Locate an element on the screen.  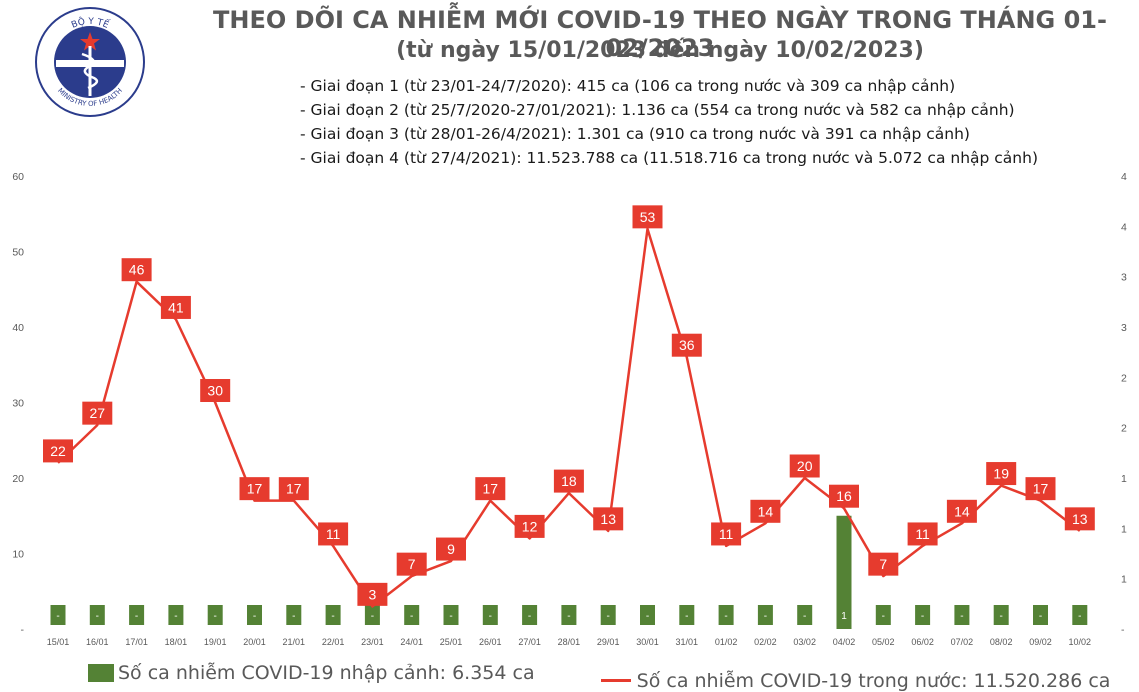
legend-label-imported: Số ca nhiễm COVID-19 nhập cảnh: 6.354 ca is located at coordinates (326, 673).